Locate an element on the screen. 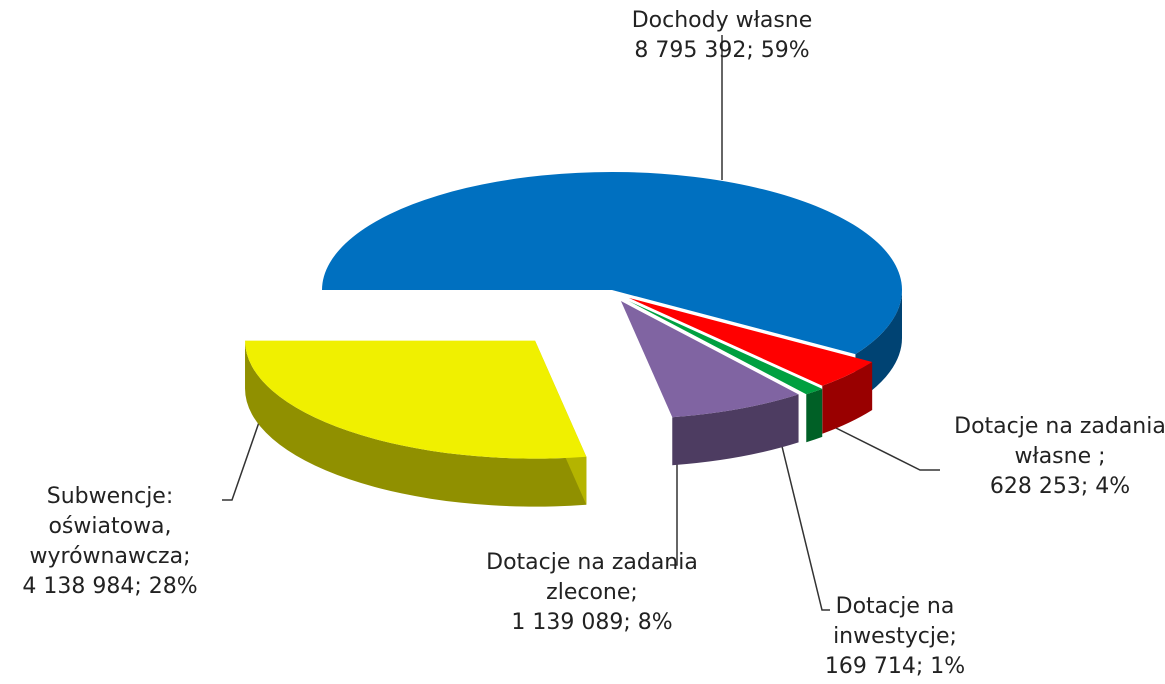  value-label: 8 795 392; 59% is located at coordinates (722, 50).